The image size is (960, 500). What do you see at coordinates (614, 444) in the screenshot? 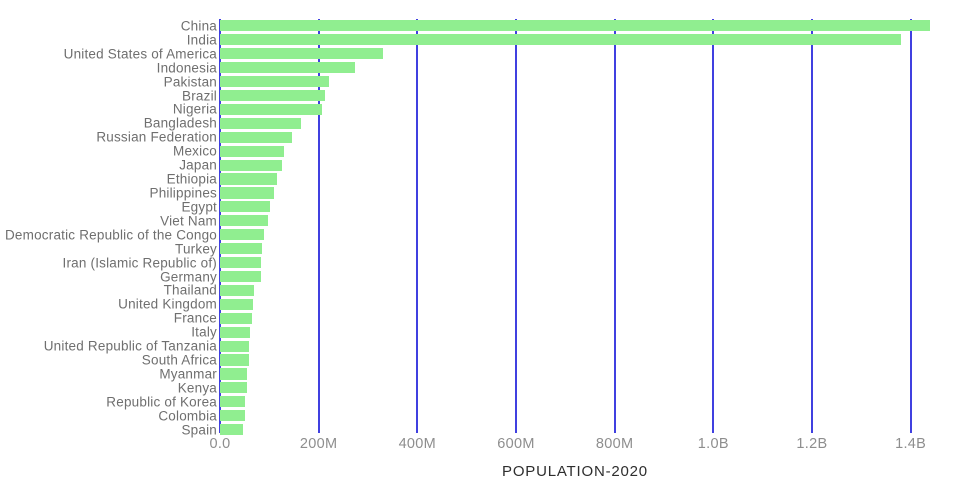
I see `x-tick-label: 800M` at bounding box center [614, 444].